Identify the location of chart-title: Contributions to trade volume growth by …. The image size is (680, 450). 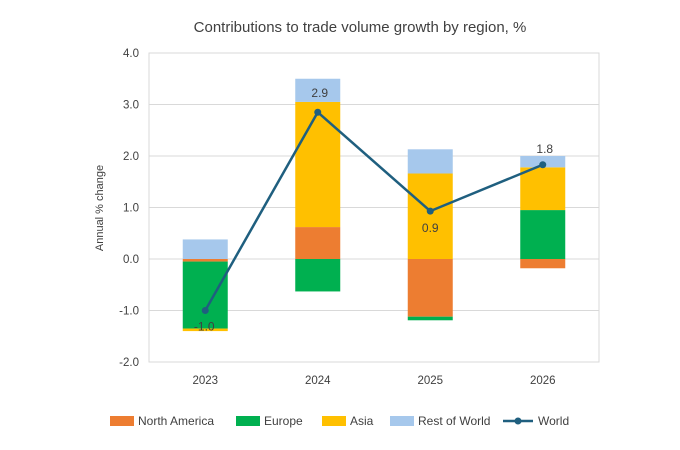
(360, 27).